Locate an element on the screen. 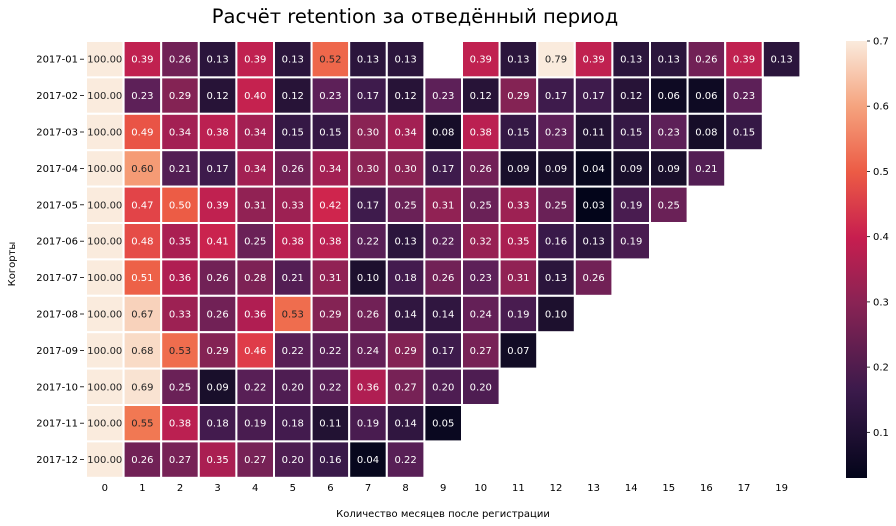 The width and height of the screenshot is (896, 526). y-tick-label: 2017-01 is located at coordinates (57, 60).